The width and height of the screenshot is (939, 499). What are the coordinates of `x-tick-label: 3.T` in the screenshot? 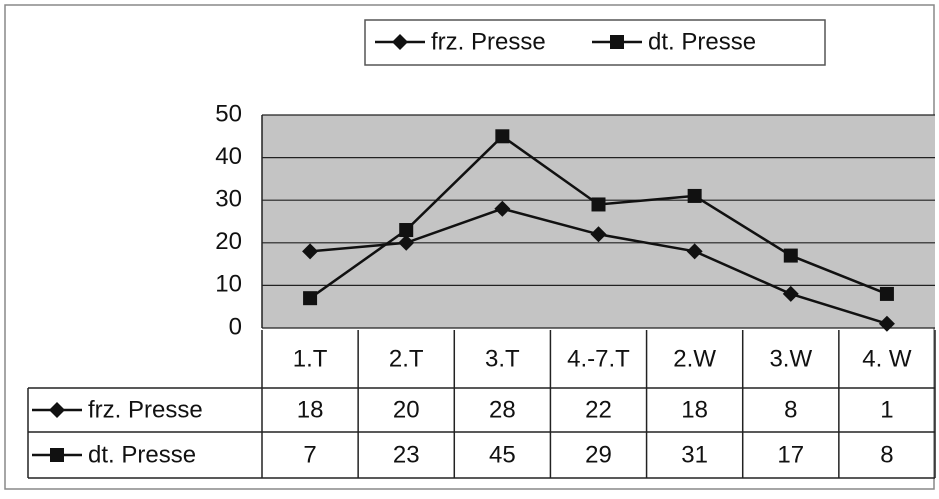 It's located at (502, 358).